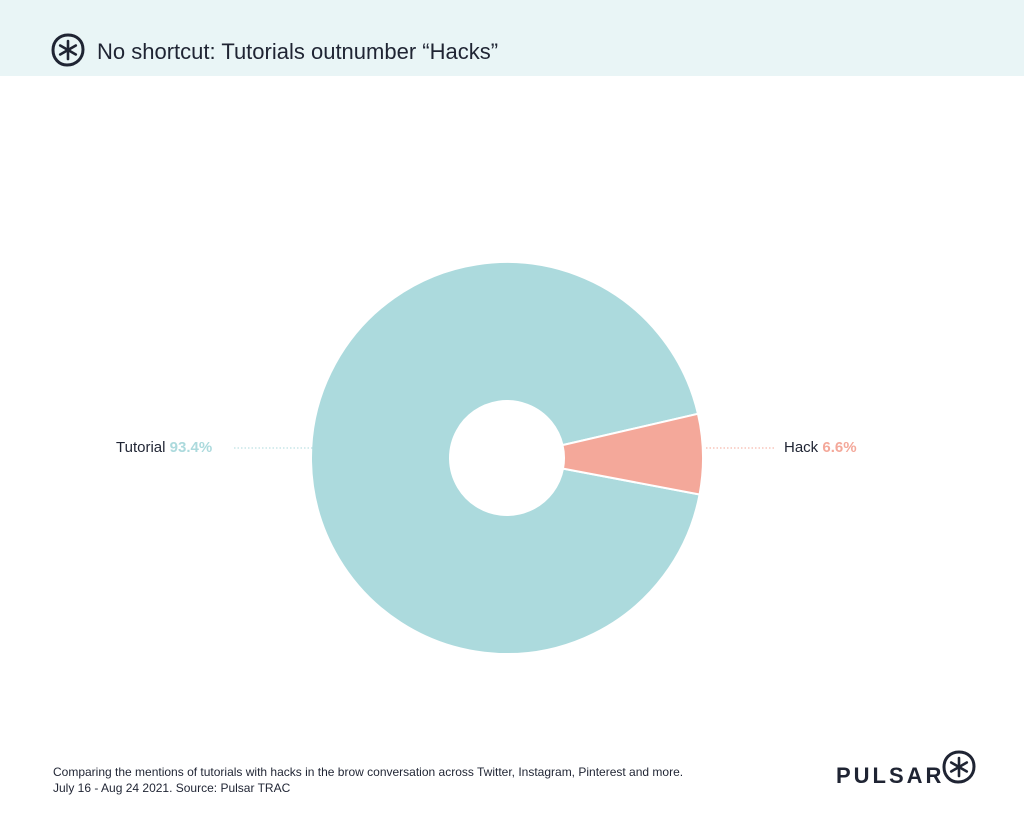  Describe the element at coordinates (890, 775) in the screenshot. I see `brand-wordmark: PULSAR` at that location.